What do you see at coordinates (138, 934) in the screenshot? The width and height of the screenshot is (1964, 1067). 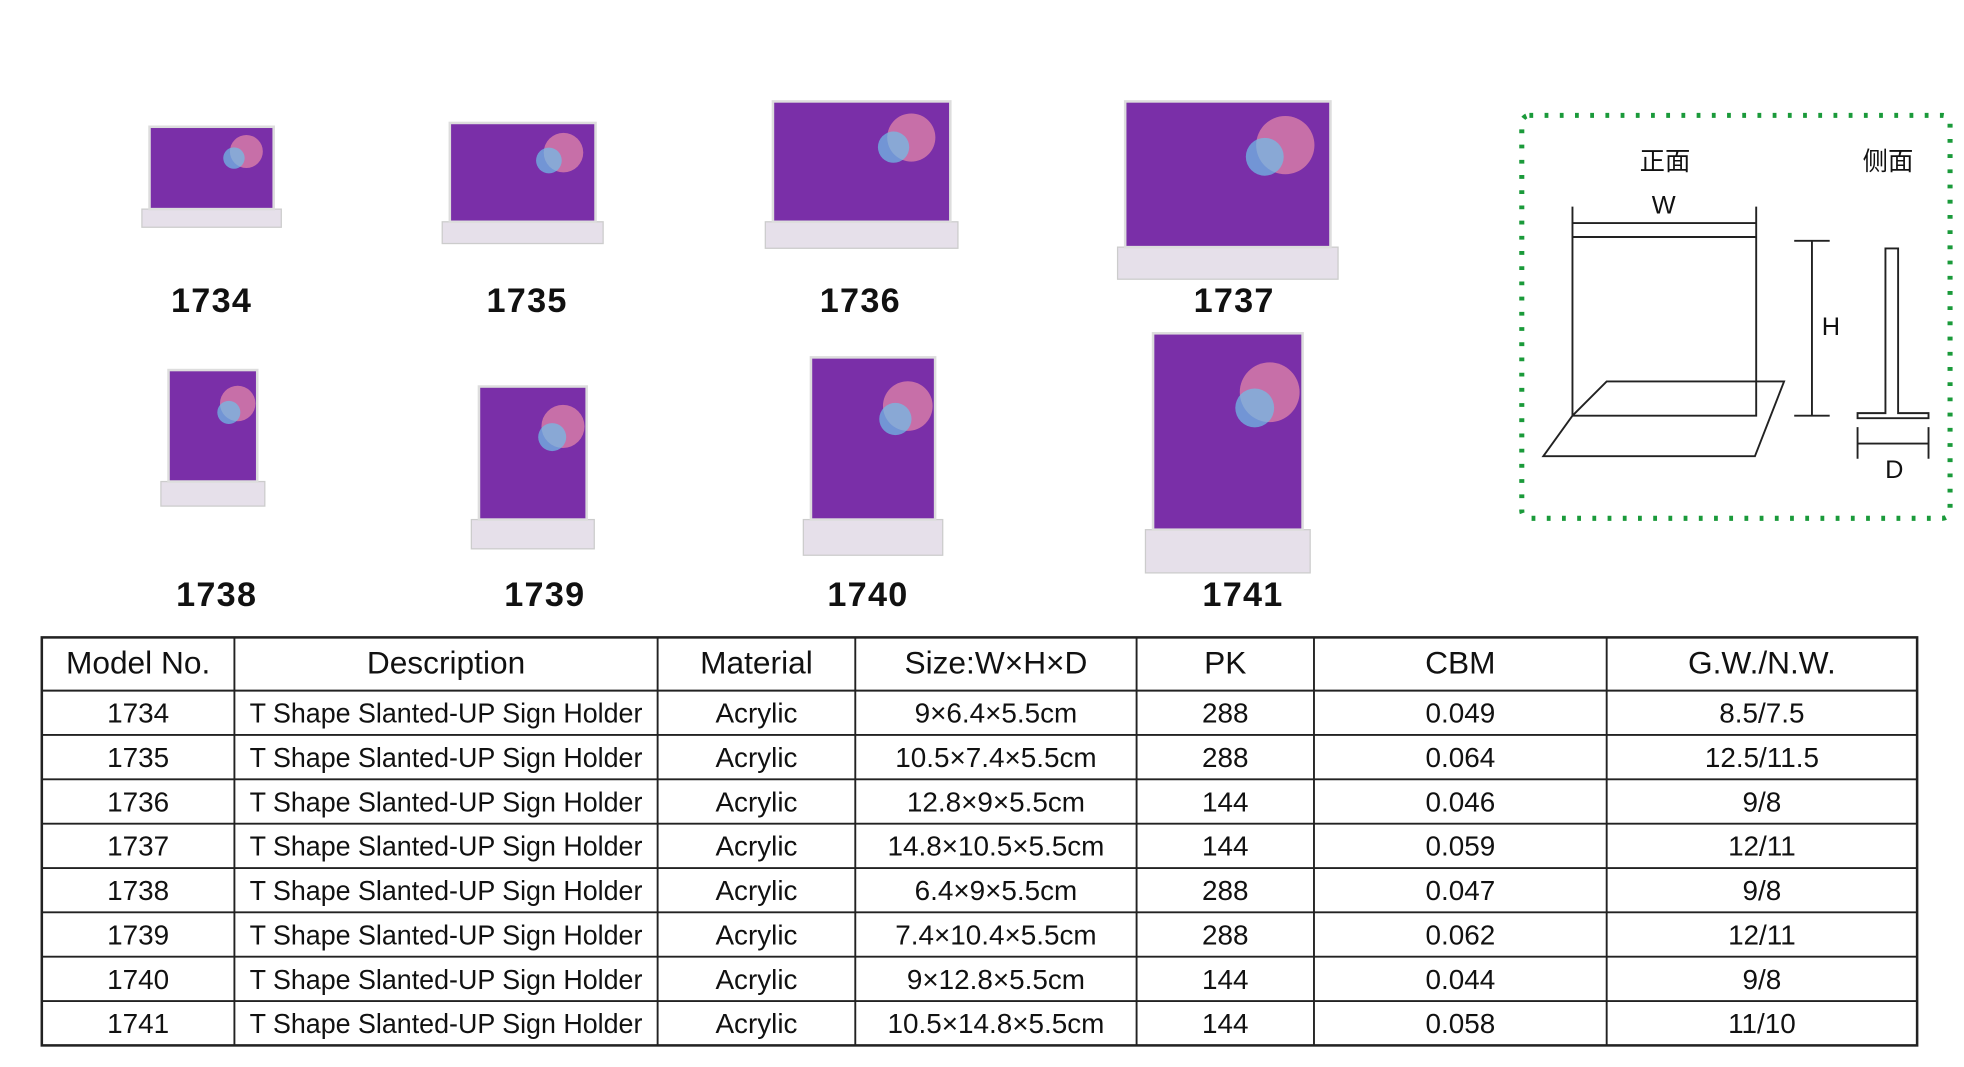 I see `table-cell: 1739` at bounding box center [138, 934].